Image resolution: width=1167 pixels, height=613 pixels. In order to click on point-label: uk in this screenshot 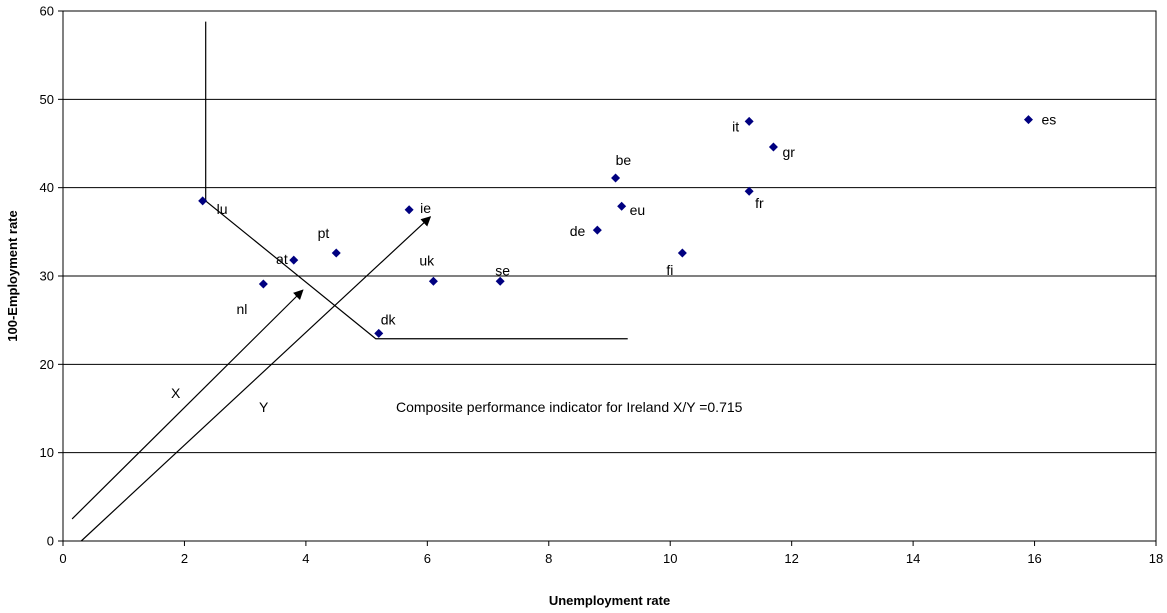, I will do `click(427, 260)`.